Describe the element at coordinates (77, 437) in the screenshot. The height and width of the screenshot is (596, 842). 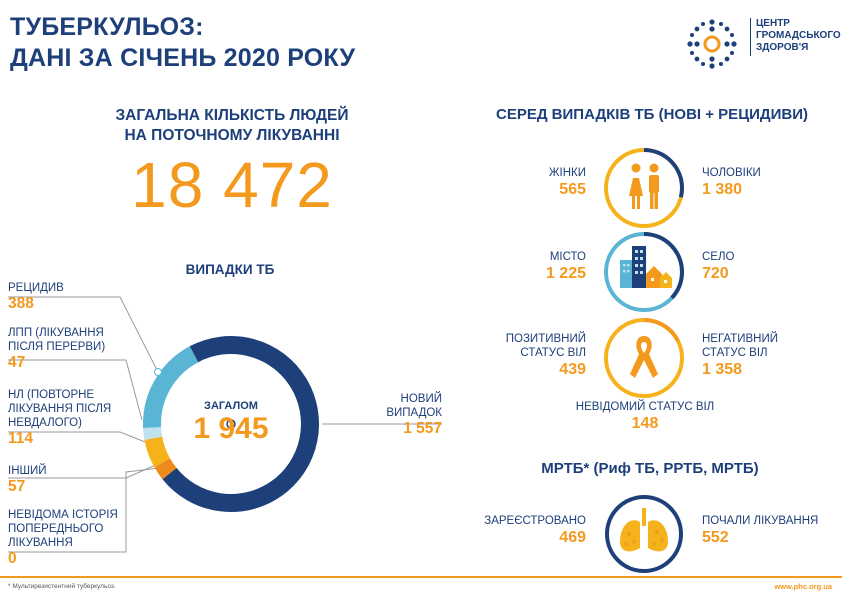
I see `leader-line-nl` at that location.